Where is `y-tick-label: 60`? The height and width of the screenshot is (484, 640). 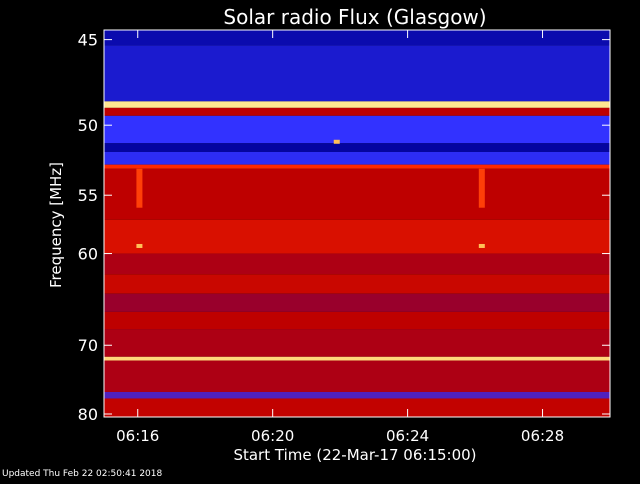 y-tick-label: 60 is located at coordinates (88, 254).